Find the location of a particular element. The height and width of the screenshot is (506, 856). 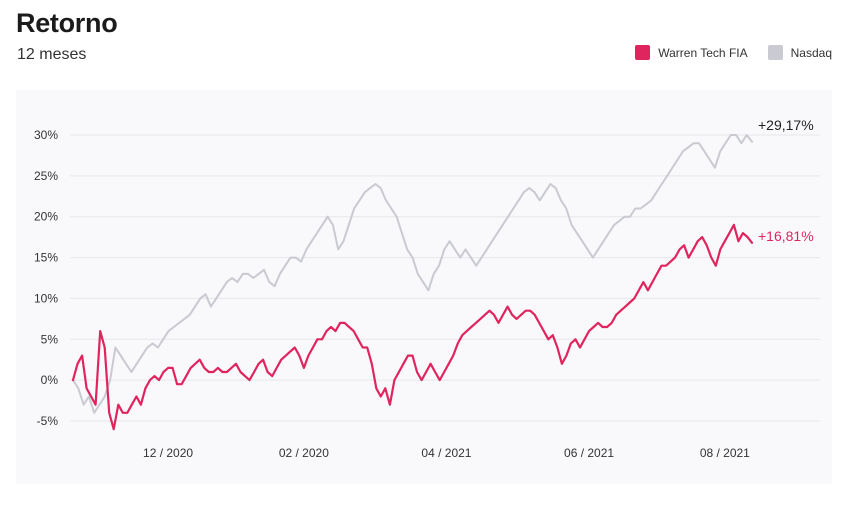

y-tick-label: 25% is located at coordinates (46, 176).